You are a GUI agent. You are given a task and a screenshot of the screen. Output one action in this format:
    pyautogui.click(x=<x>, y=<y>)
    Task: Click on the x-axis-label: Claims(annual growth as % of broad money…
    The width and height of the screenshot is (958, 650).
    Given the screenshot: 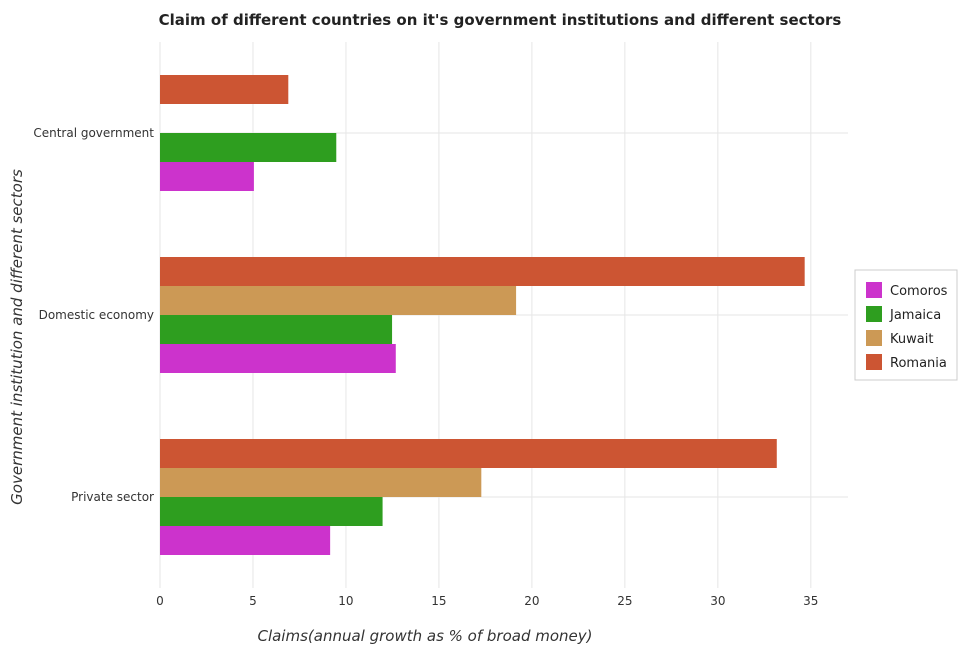 What is the action you would take?
    pyautogui.click(x=424, y=636)
    